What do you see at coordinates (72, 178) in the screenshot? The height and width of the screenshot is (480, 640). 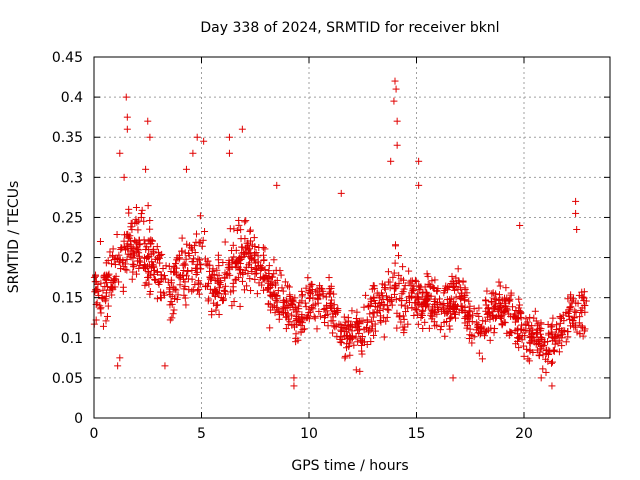 I see `y-tick-label: 0.3` at bounding box center [72, 178].